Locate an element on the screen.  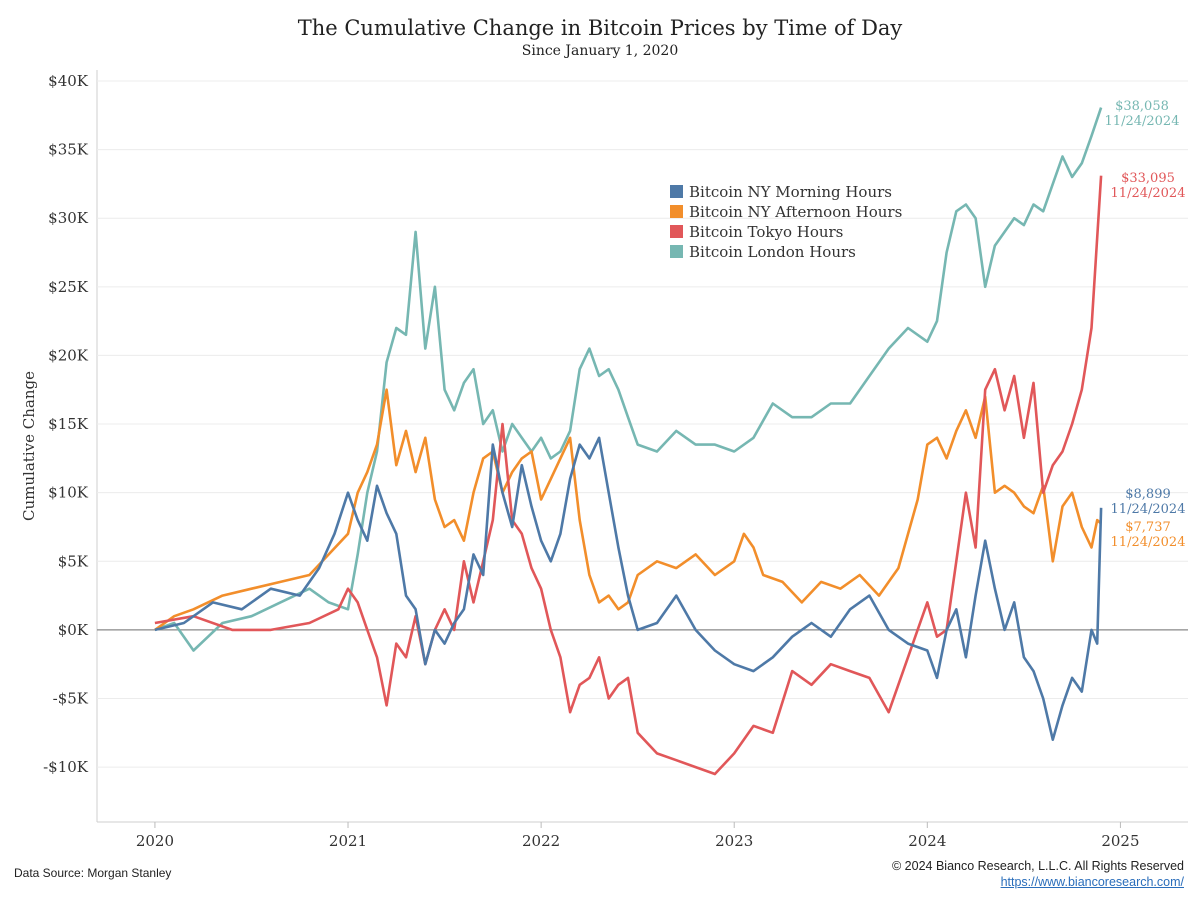
x-tick-label: 2020 is located at coordinates (155, 841).